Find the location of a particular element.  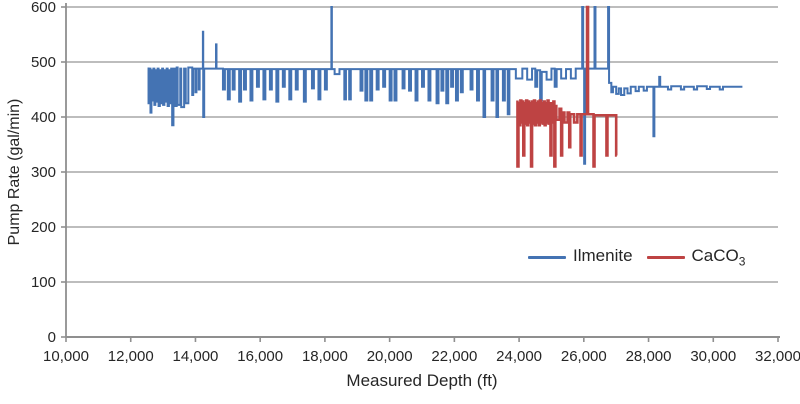

legend-item-ilmenite: Ilmenite is located at coordinates (580, 257).